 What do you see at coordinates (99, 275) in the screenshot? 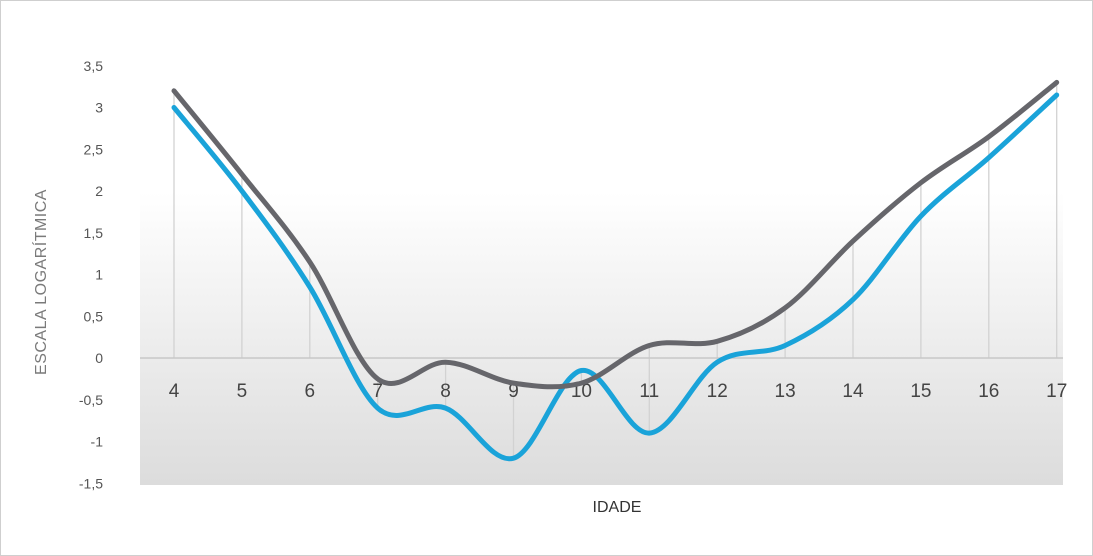
I see `y-tick-label: 1` at bounding box center [99, 275].